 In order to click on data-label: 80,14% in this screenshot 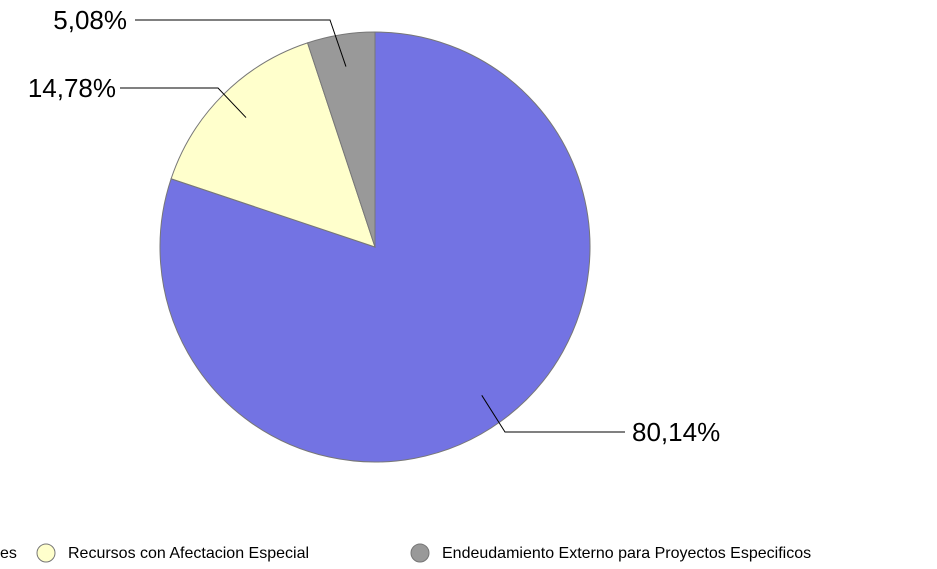, I will do `click(676, 432)`.